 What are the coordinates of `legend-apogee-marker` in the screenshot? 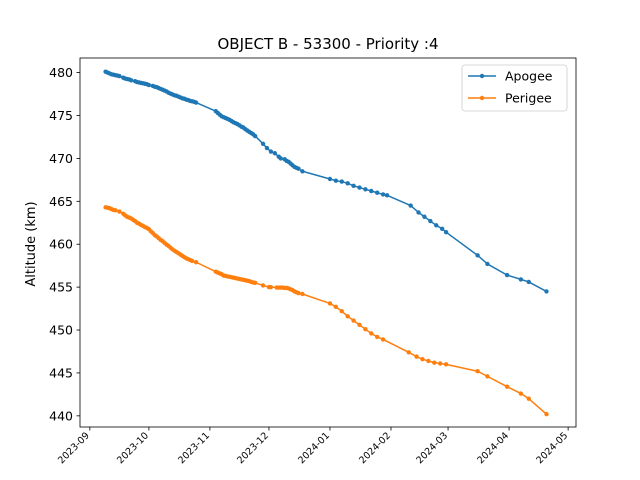 It's located at (482, 76).